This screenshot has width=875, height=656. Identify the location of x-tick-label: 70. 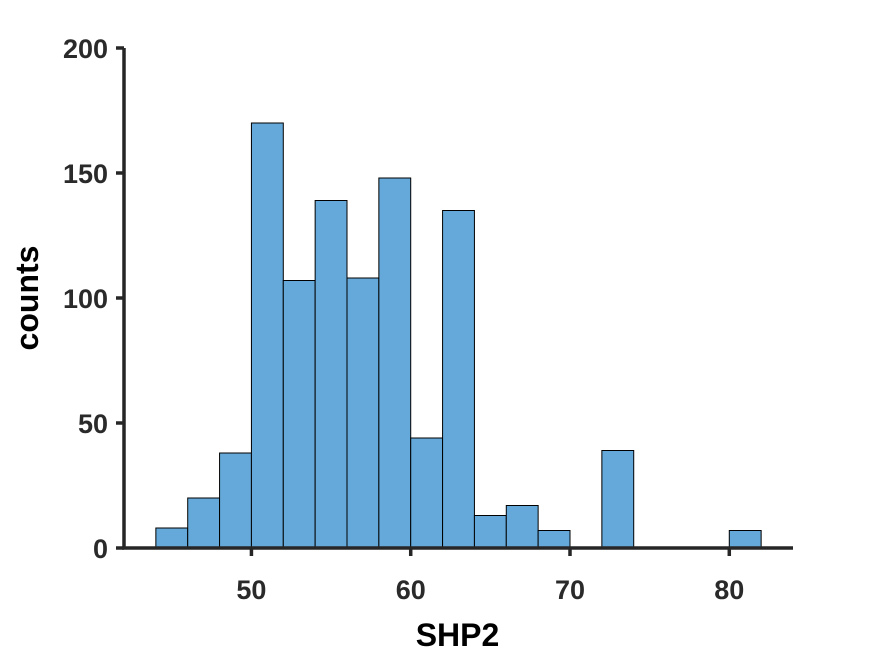
(570, 590).